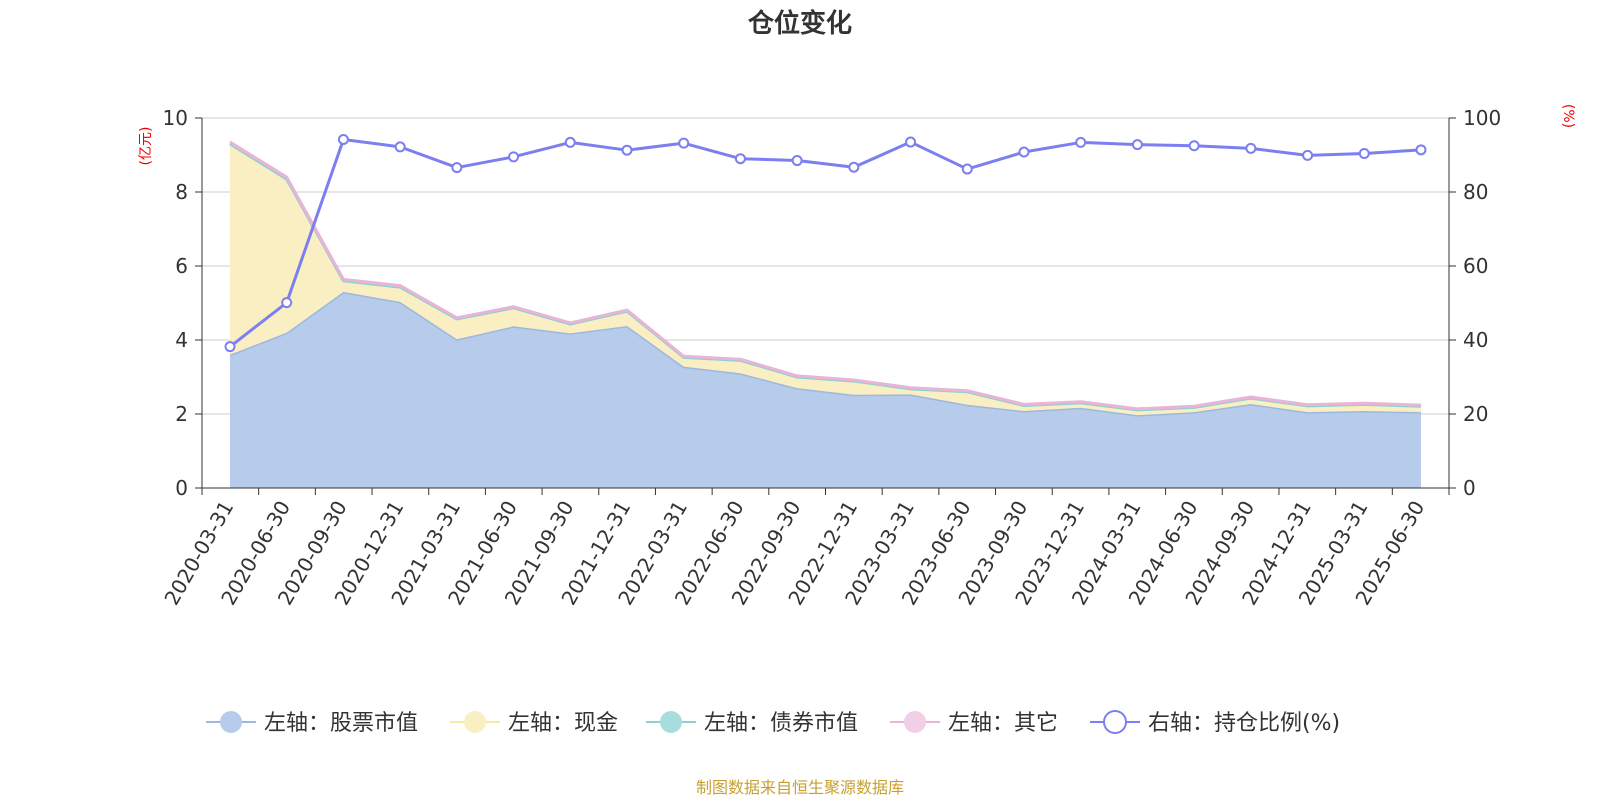 The height and width of the screenshot is (800, 1600). Describe the element at coordinates (181, 266) in the screenshot. I see `left-tick-label: 6` at that location.